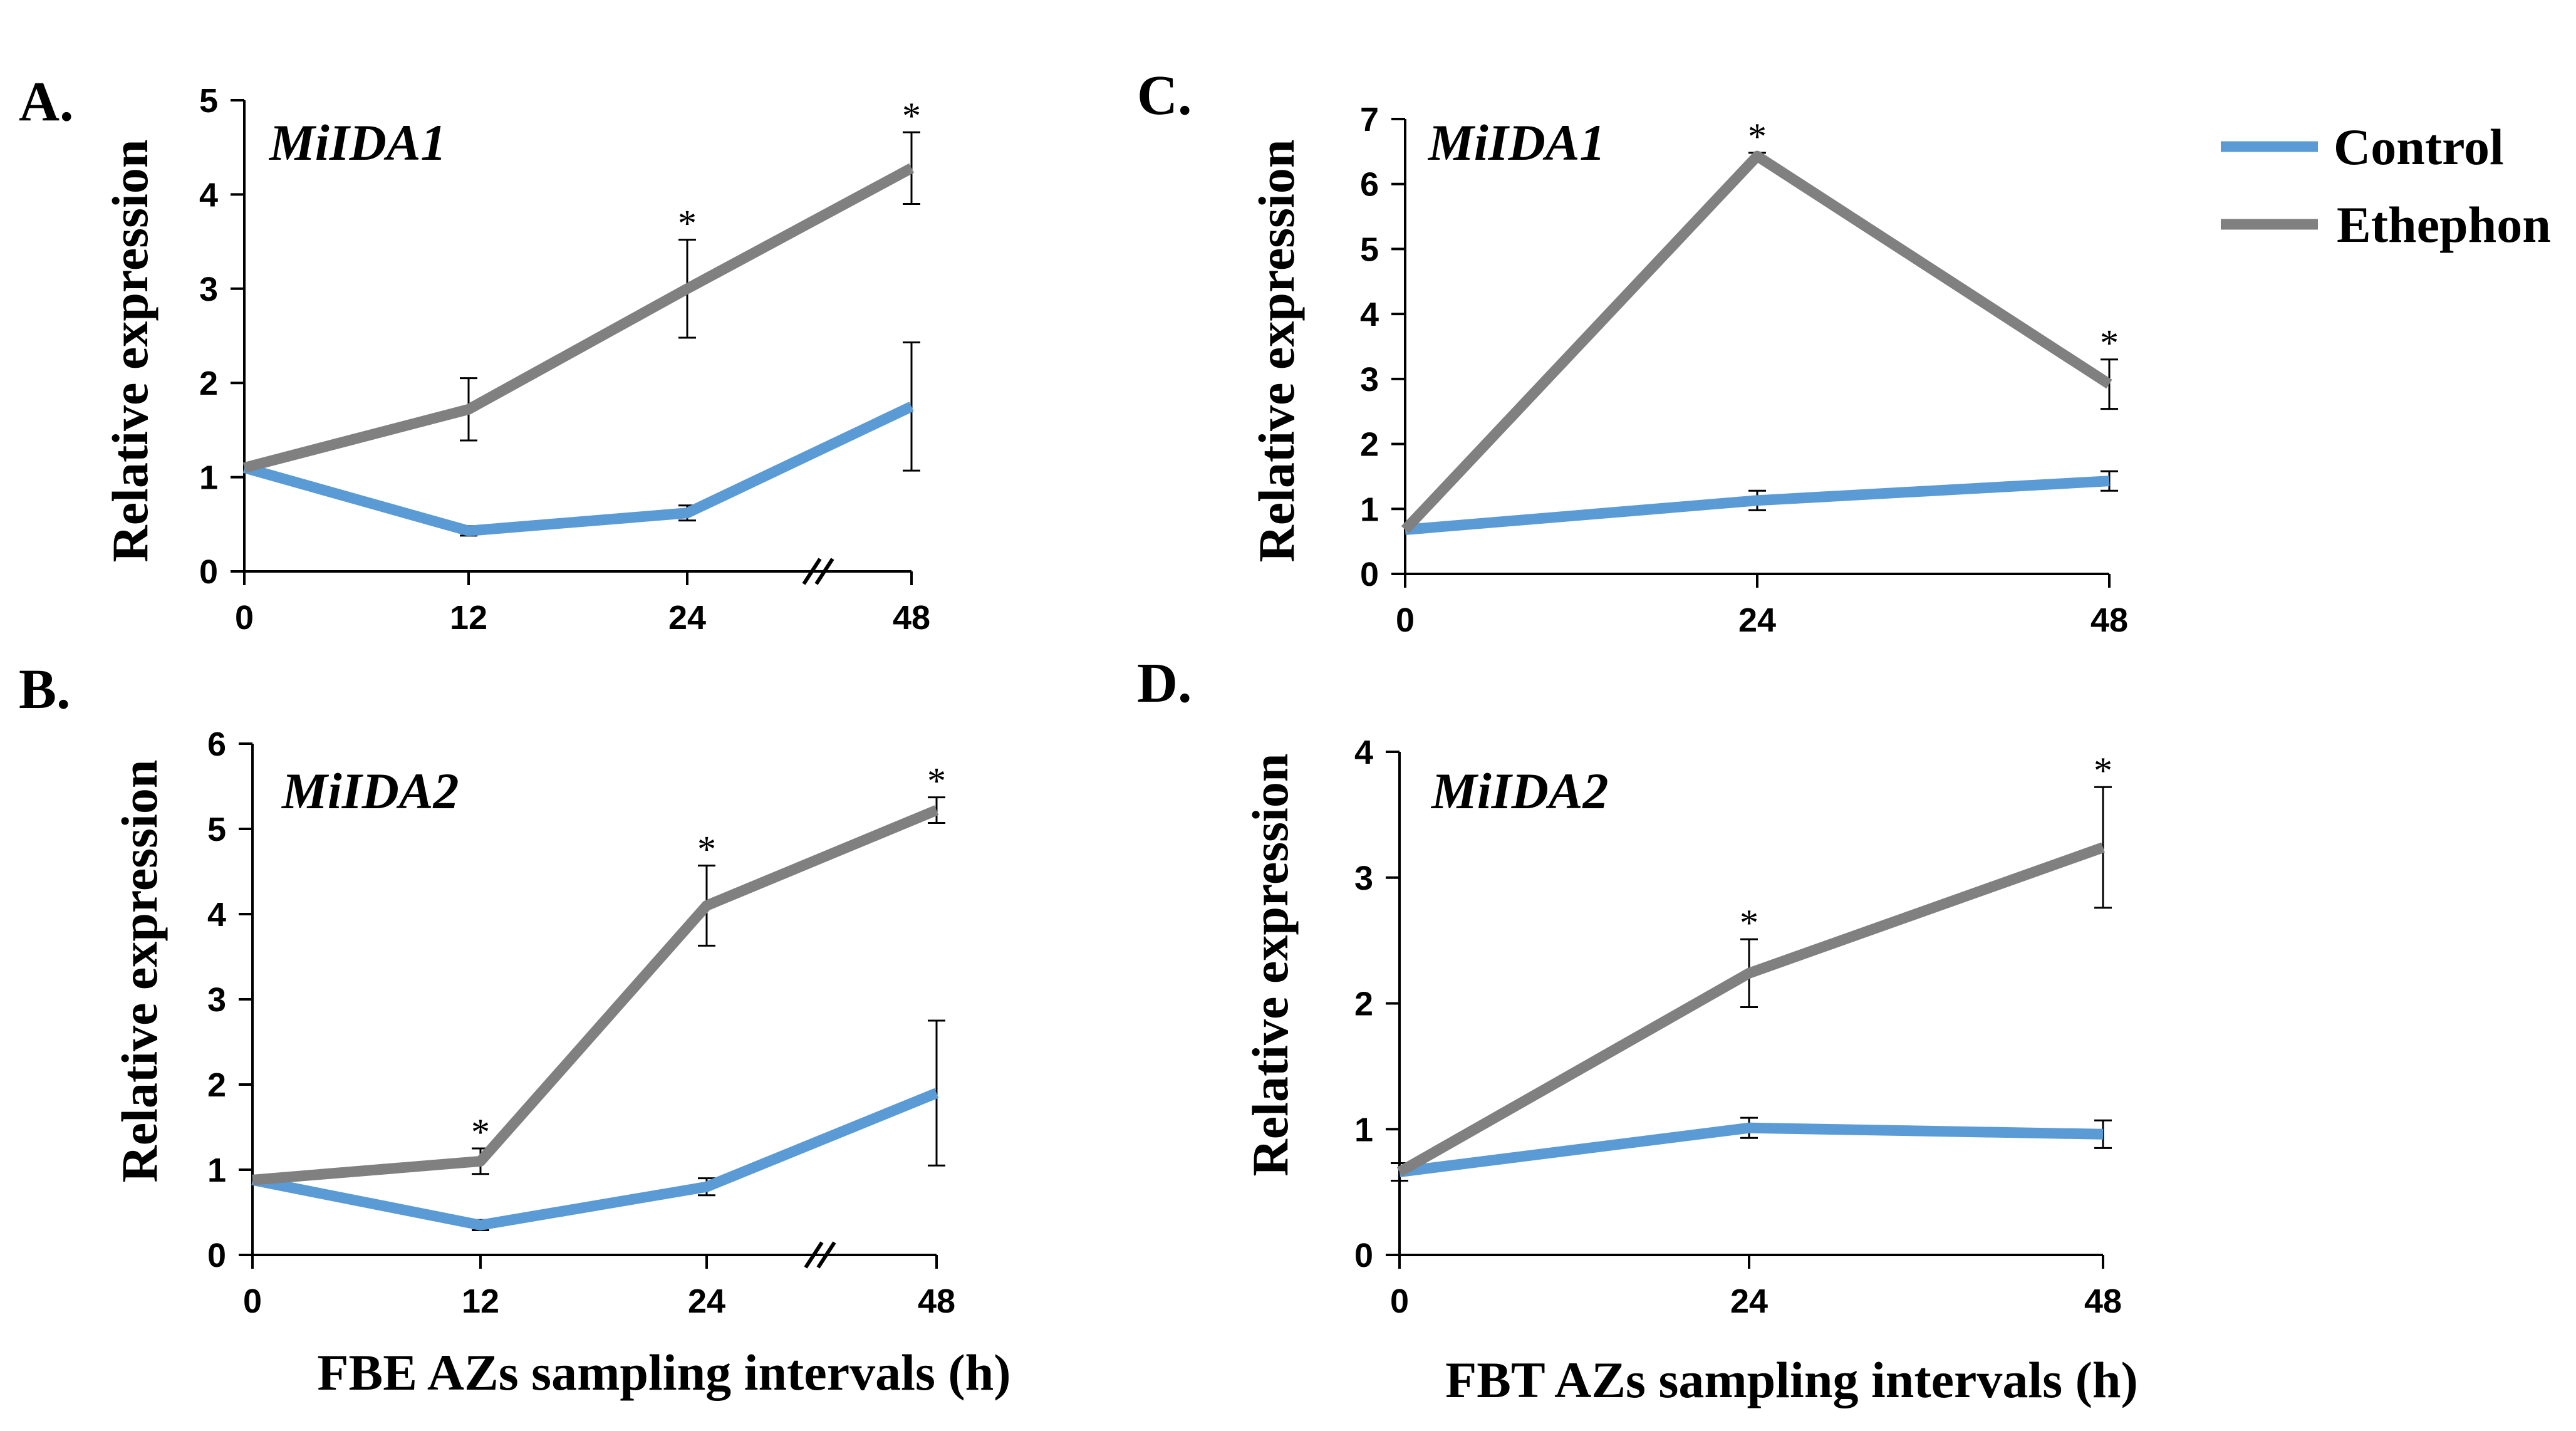  Describe the element at coordinates (2444, 224) in the screenshot. I see `legend-label-ethephon: Ethephon` at that location.